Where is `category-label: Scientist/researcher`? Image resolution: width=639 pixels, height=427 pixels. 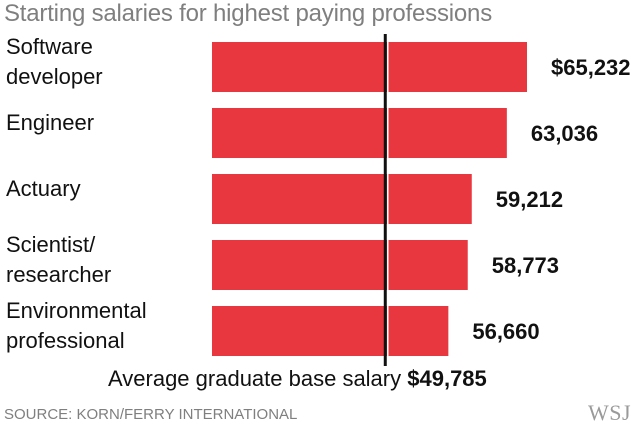 category-label: Scientist/researcher is located at coordinates (58, 259).